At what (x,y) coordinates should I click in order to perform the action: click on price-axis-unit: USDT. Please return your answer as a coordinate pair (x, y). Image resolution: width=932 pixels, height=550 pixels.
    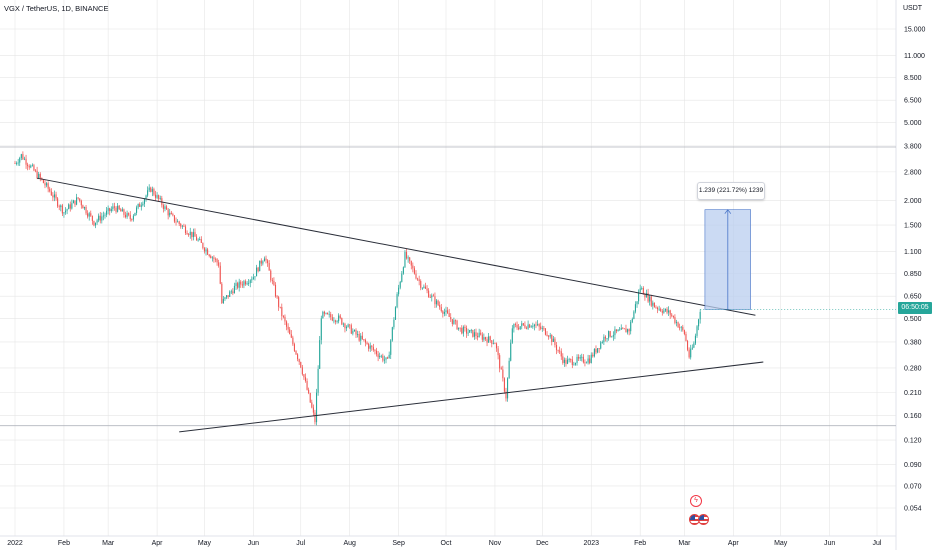
    Looking at the image, I should click on (913, 8).